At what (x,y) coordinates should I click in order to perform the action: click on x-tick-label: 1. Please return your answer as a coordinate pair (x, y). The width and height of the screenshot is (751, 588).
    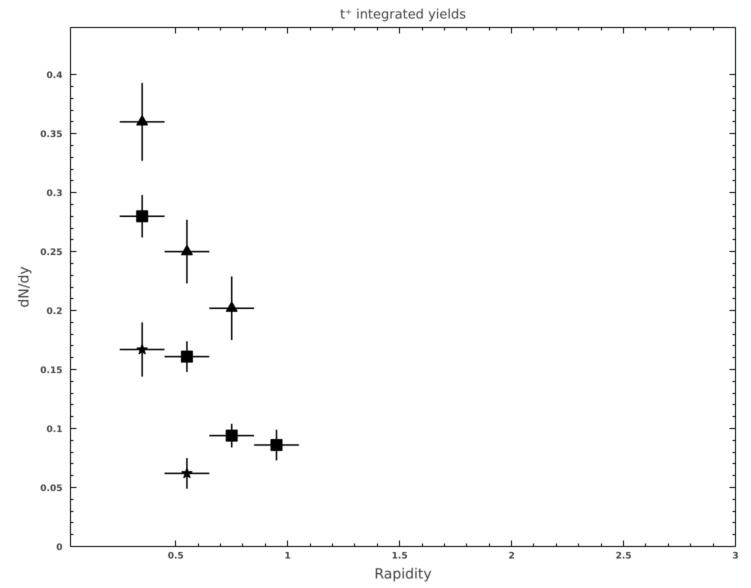
    Looking at the image, I should click on (287, 557).